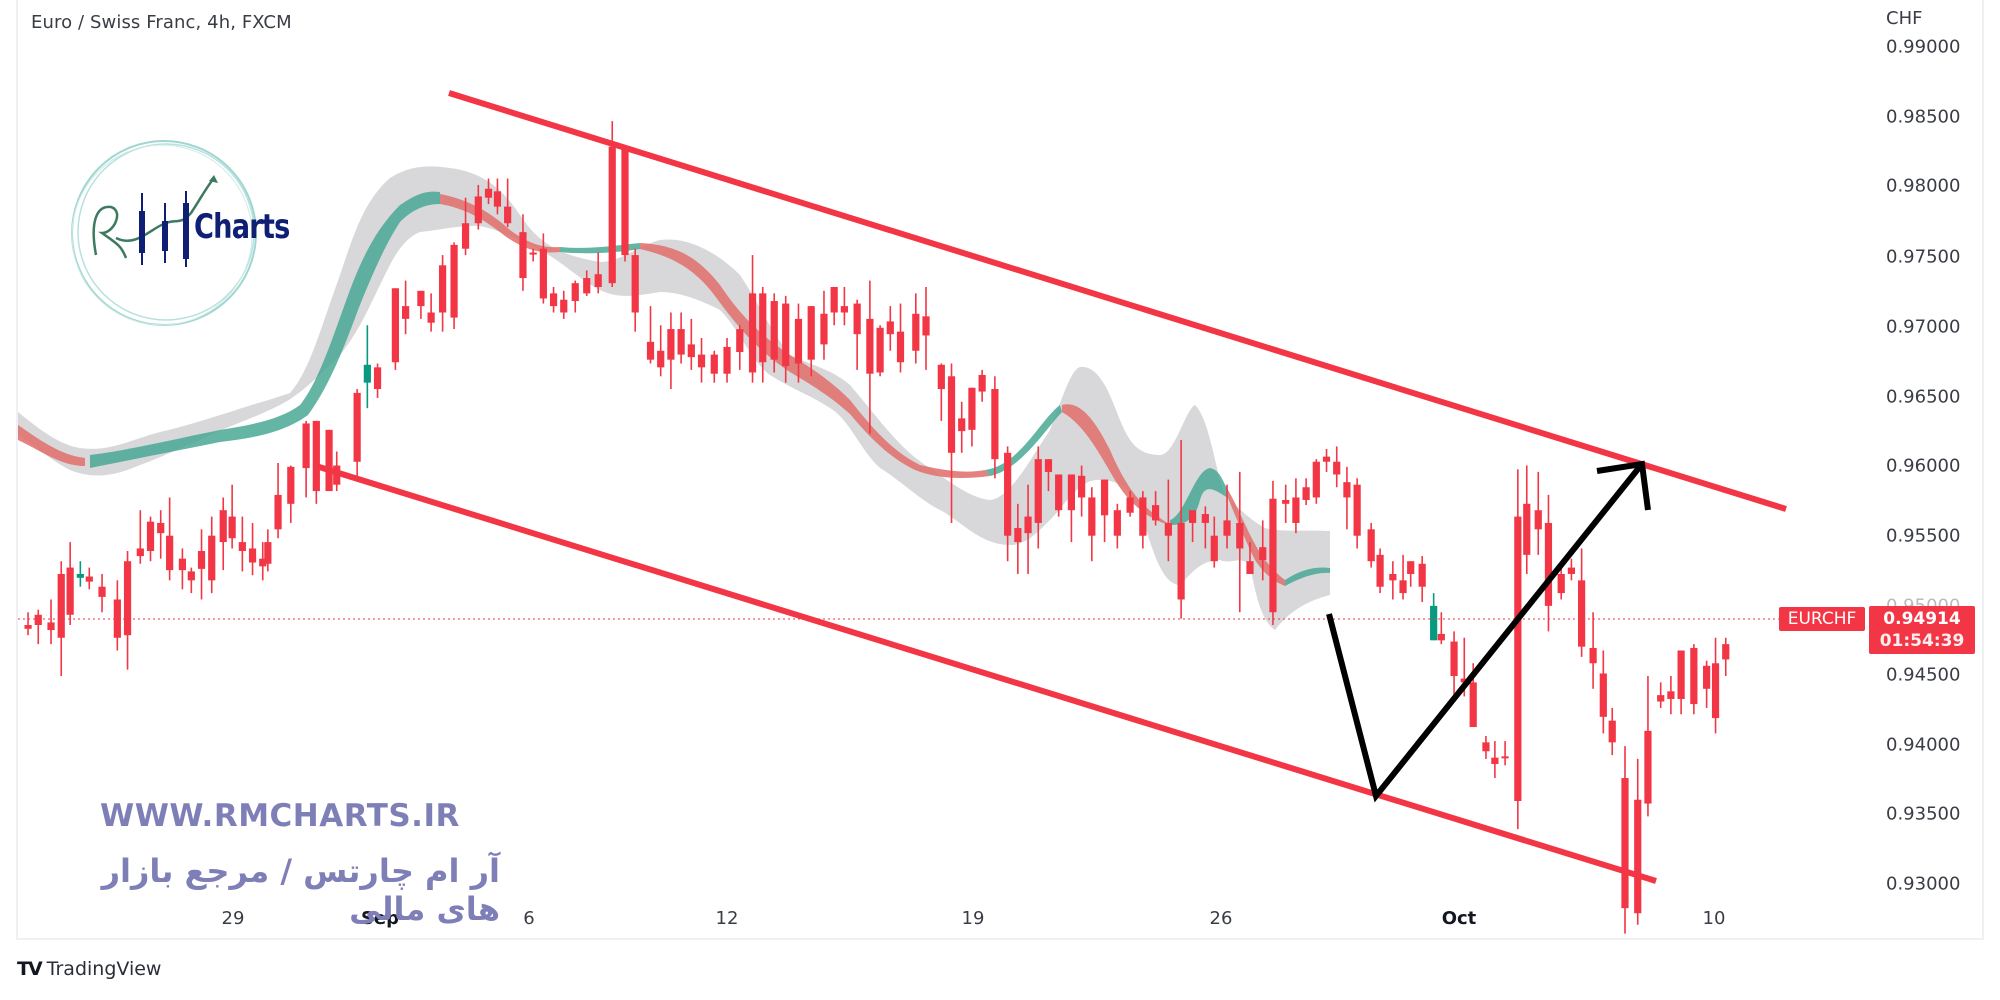 The width and height of the screenshot is (2000, 1000). Describe the element at coordinates (1923, 466) in the screenshot. I see `price-tick-label: 0.96000` at that location.